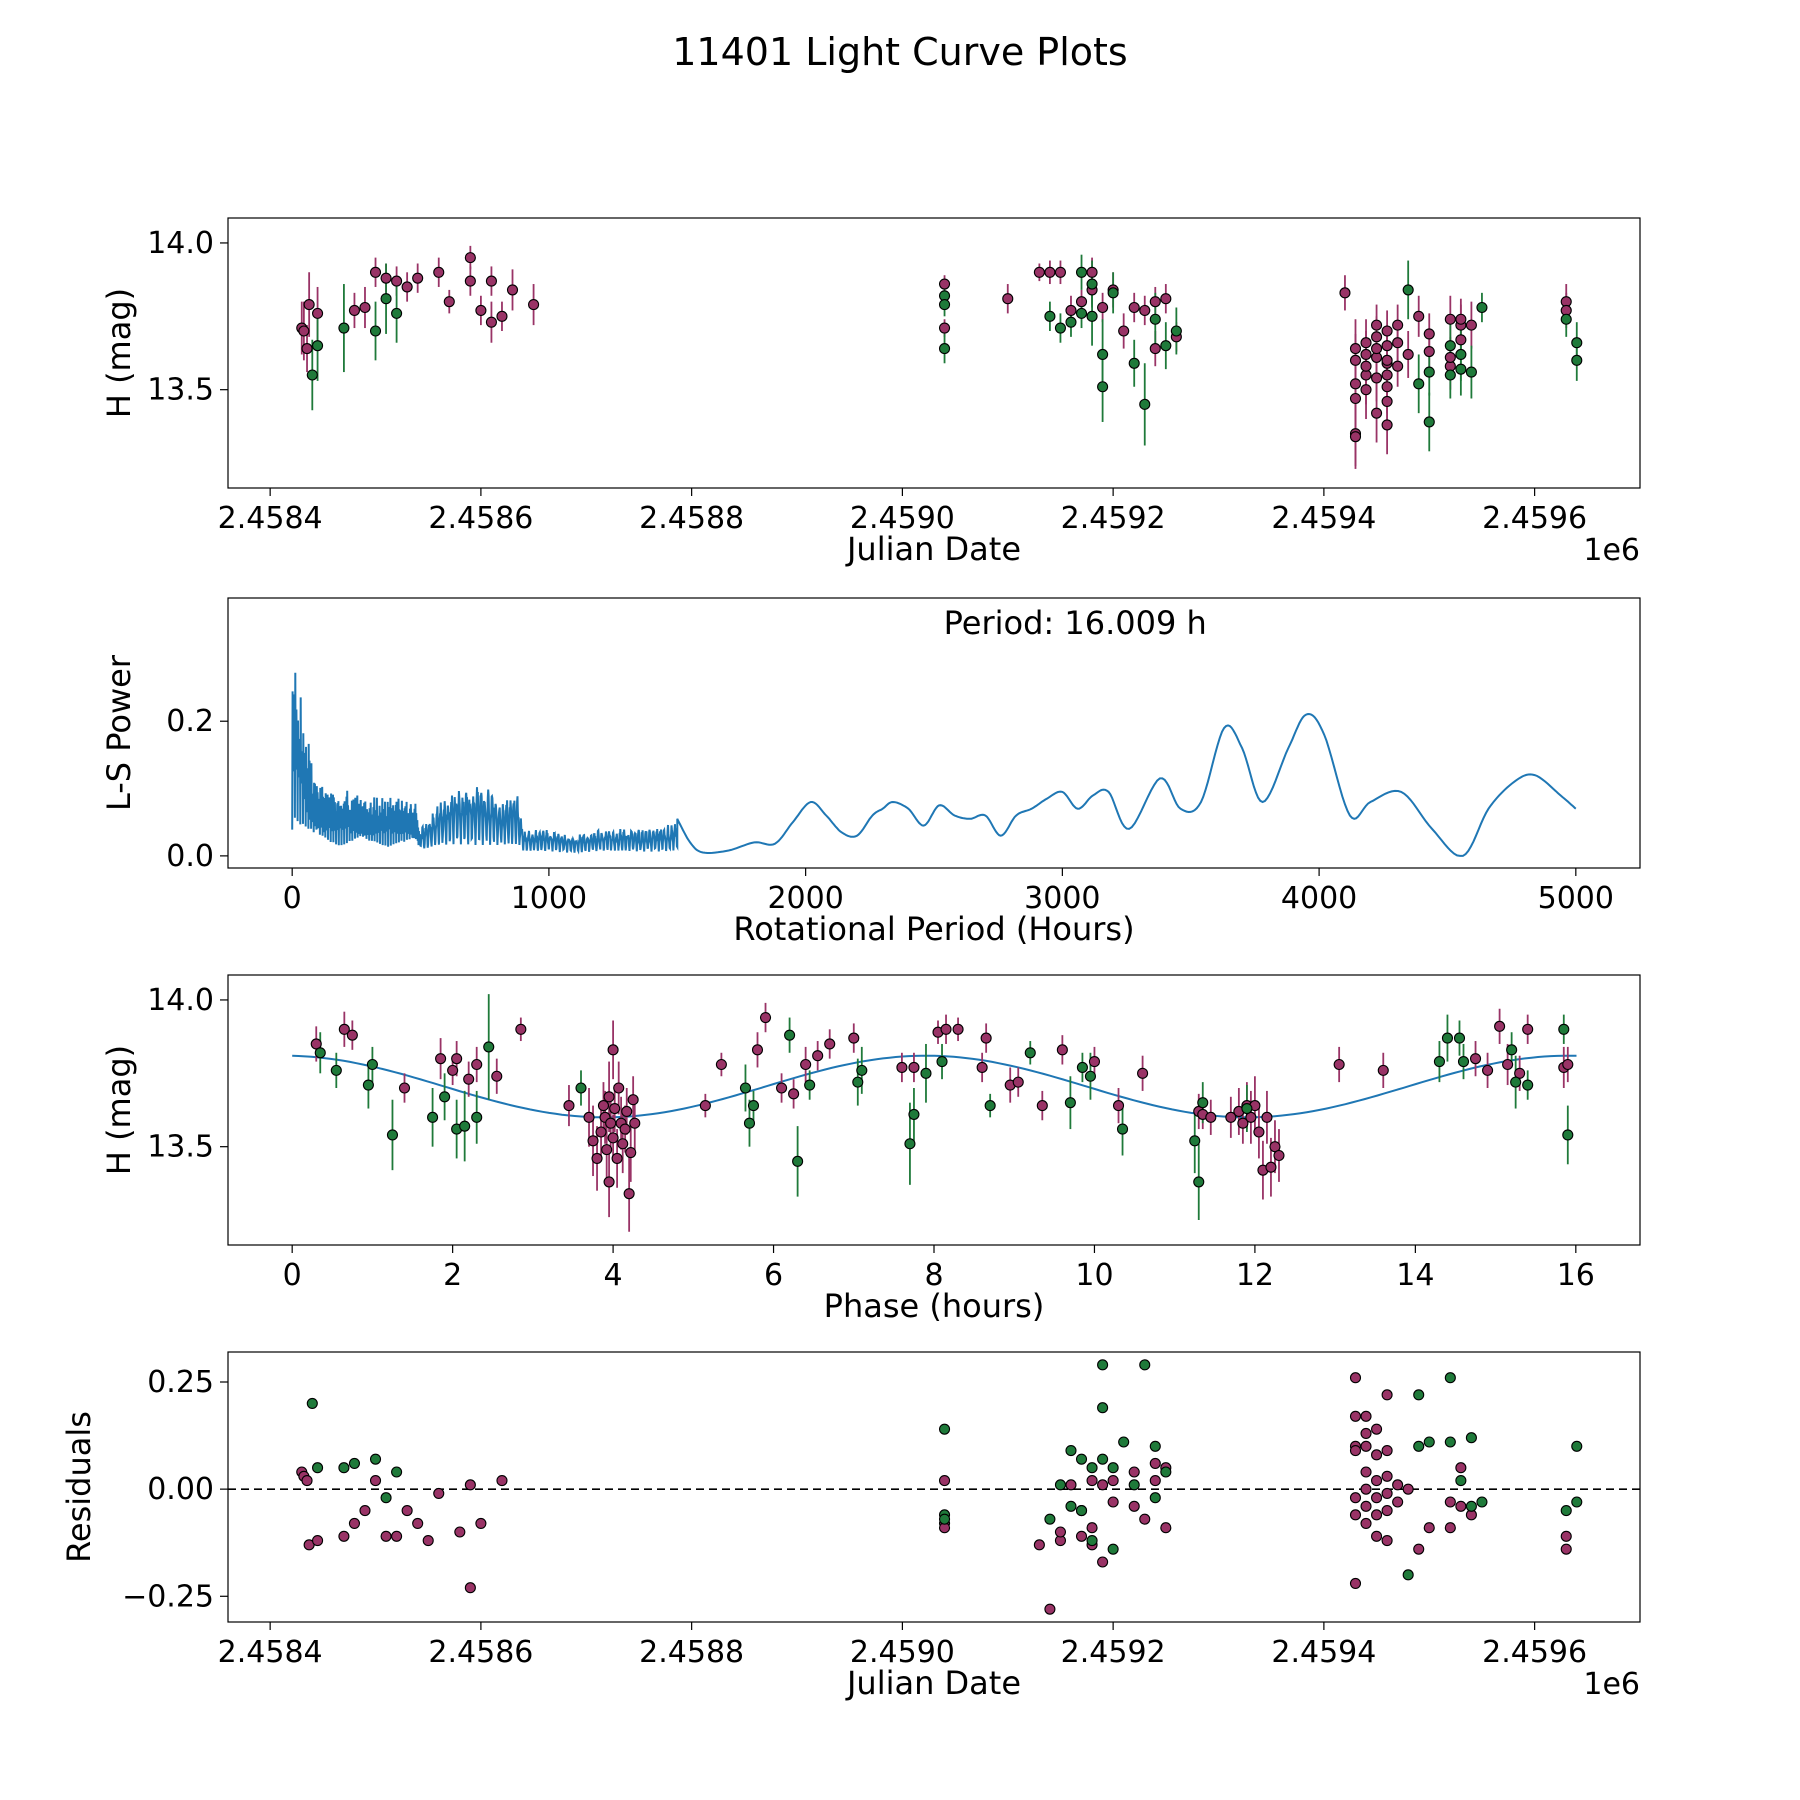 The height and width of the screenshot is (1800, 1800). I want to click on x-tick-label: 14, so click(1415, 1275).